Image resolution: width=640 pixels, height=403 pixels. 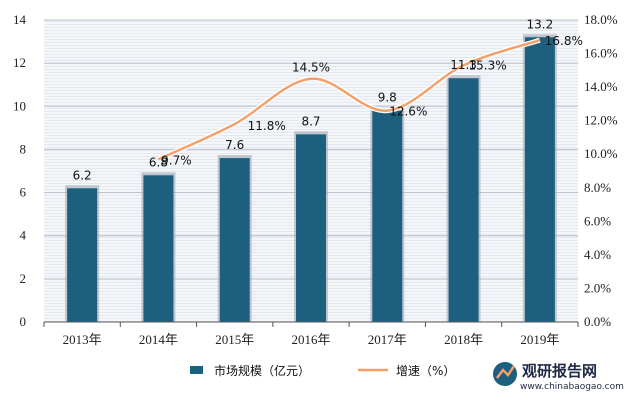 I want to click on y-right-tick-label: 10.0%, so click(x=601, y=153).